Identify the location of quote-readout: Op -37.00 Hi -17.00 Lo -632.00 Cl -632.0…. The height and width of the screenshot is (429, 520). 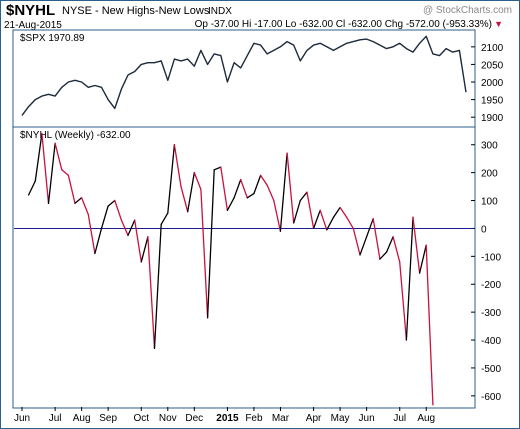
(343, 24).